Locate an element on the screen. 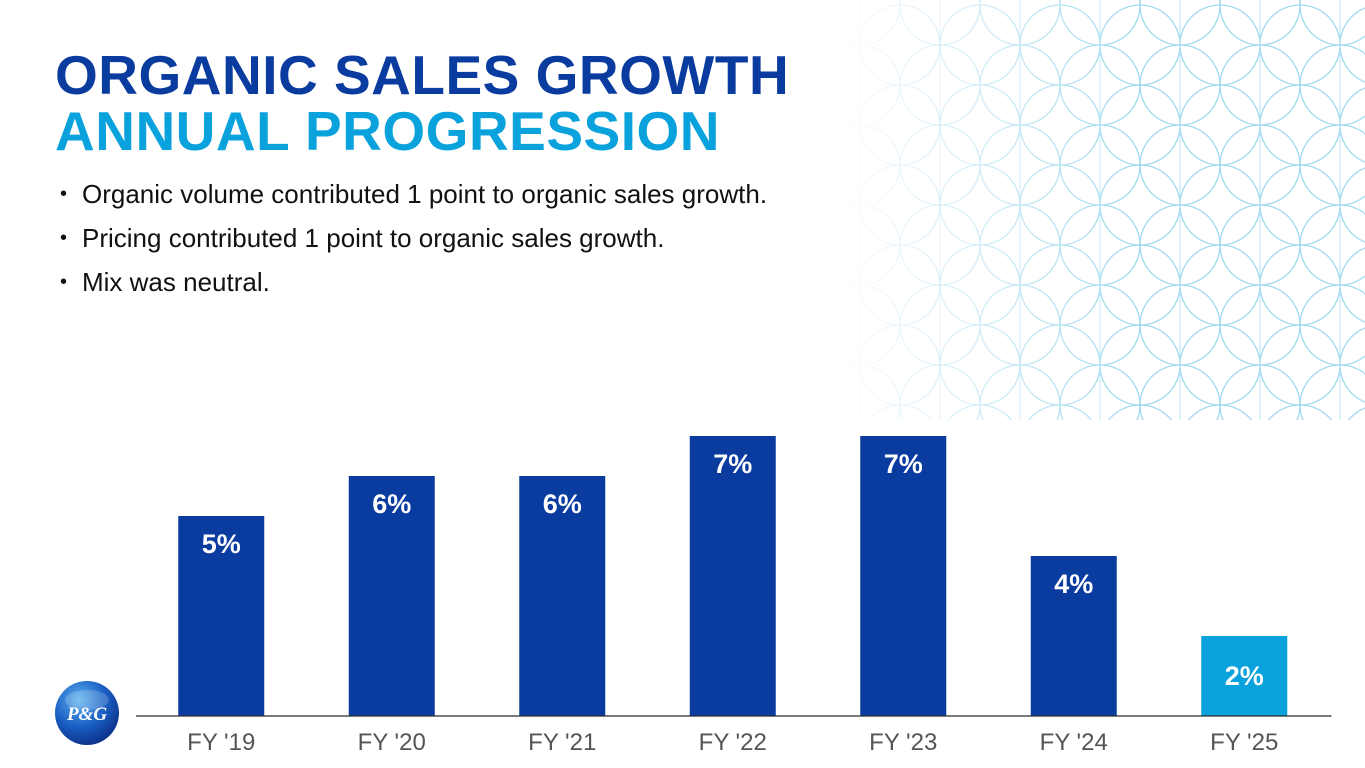  page-title: ORGANIC SALES GROWTH is located at coordinates (422, 75).